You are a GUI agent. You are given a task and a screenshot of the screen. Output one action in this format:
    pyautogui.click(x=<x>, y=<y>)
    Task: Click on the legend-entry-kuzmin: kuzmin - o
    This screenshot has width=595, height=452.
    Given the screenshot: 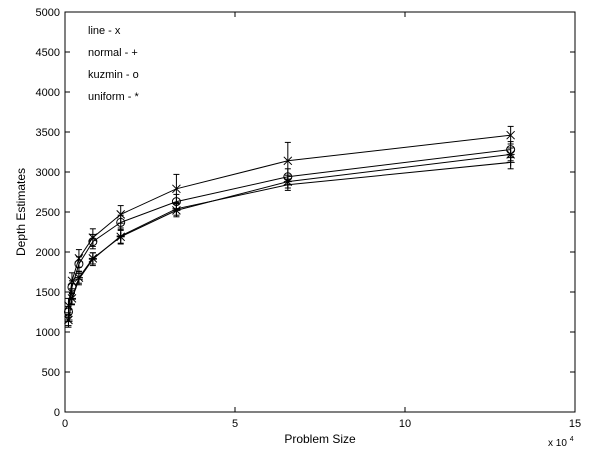 What is the action you would take?
    pyautogui.click(x=113, y=75)
    